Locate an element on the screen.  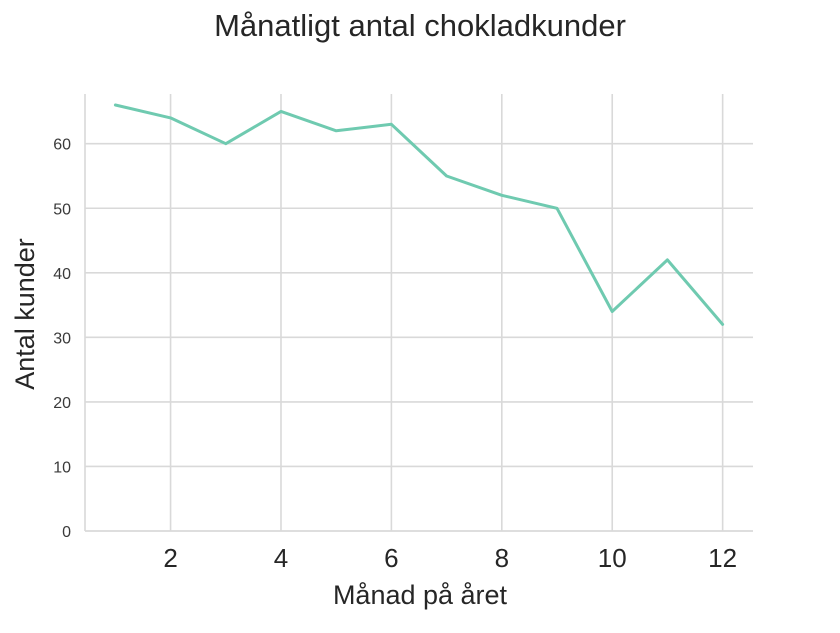
x-tick-label: 4 is located at coordinates (281, 558).